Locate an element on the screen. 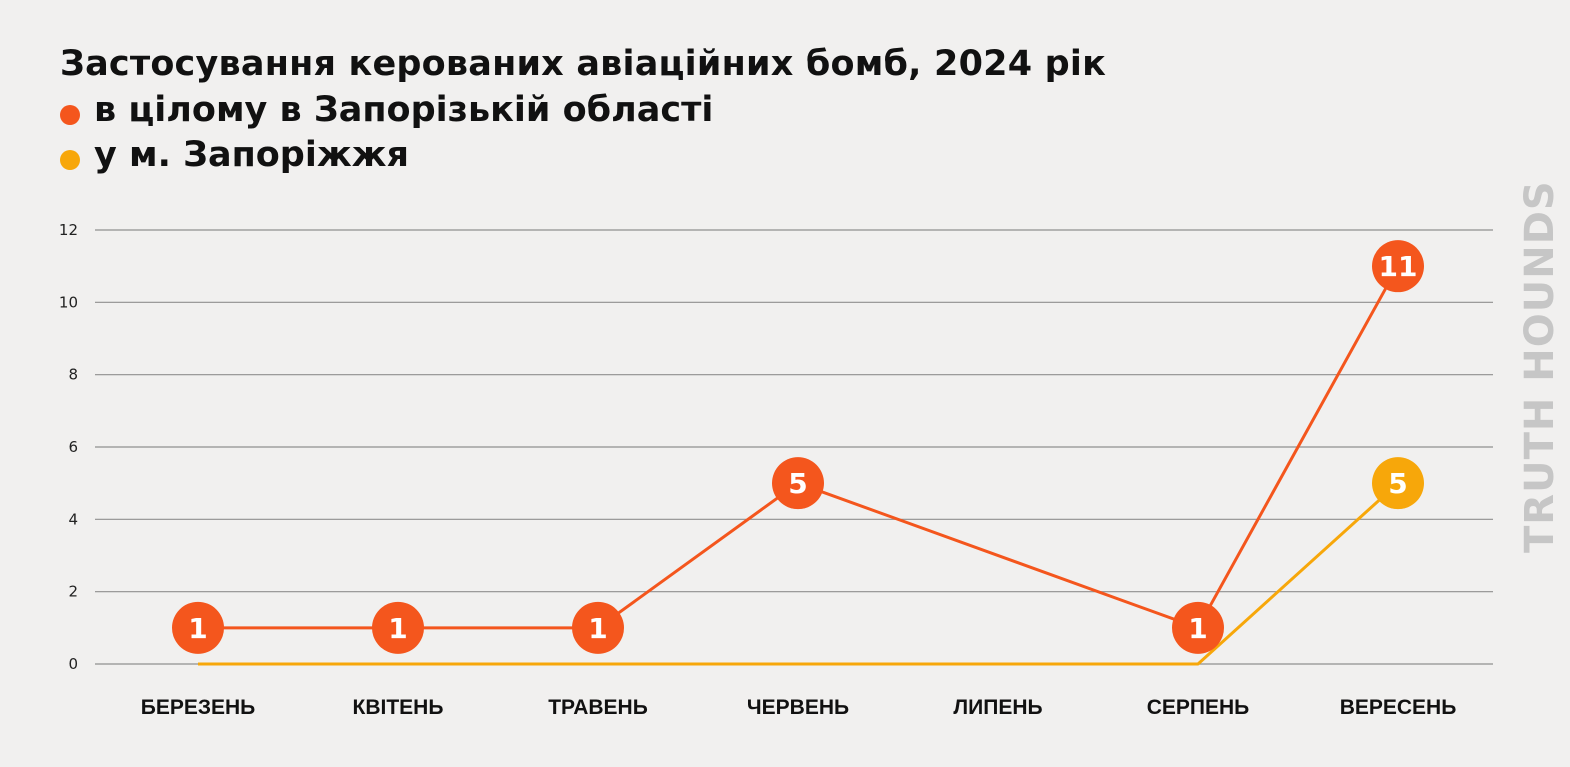 The height and width of the screenshot is (767, 1570). x-tick-label: ВЕРЕСЕНЬ is located at coordinates (1398, 707).